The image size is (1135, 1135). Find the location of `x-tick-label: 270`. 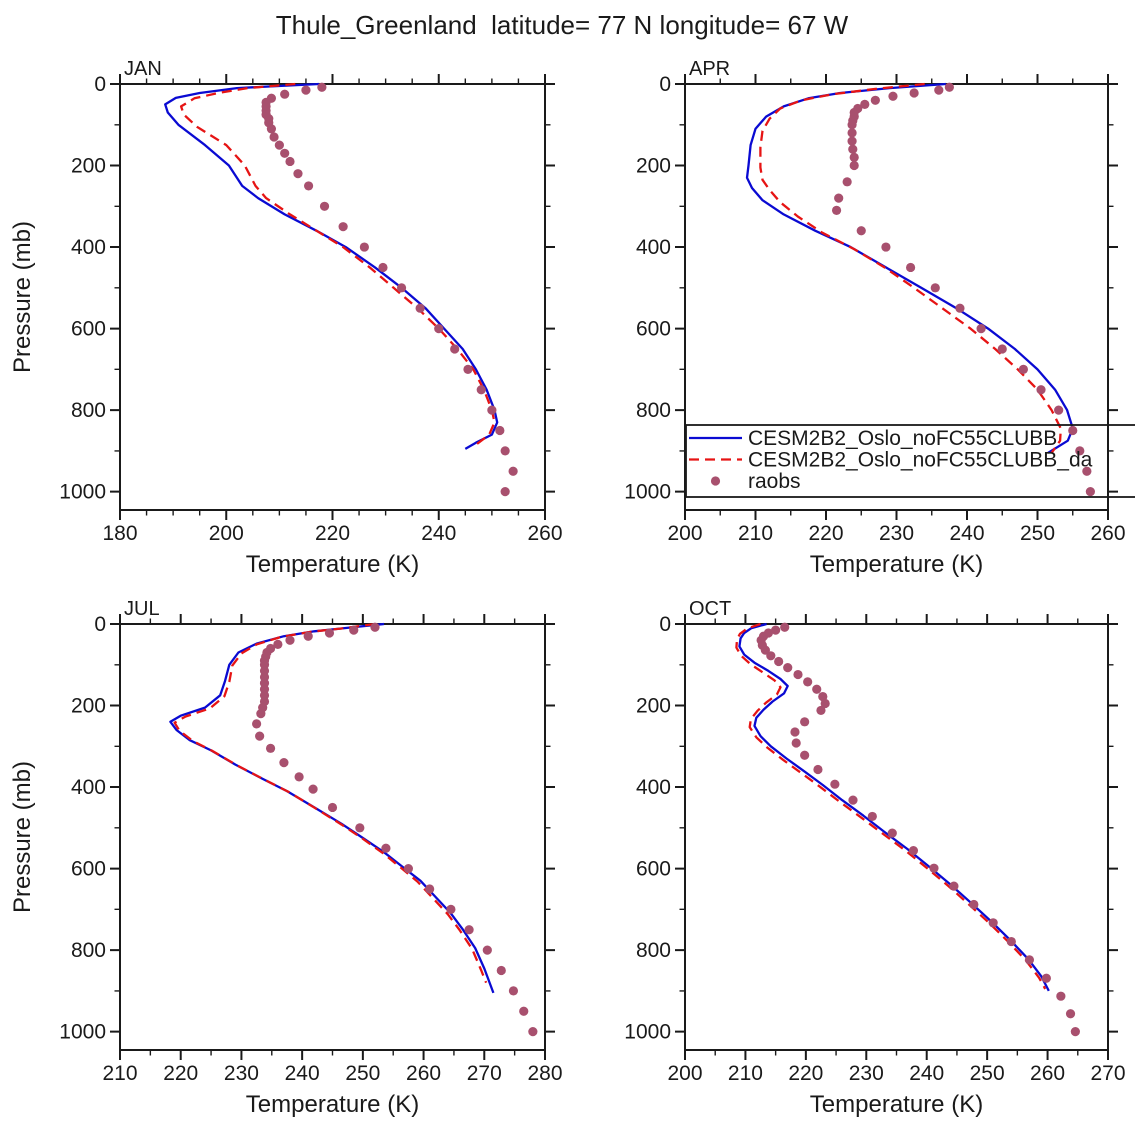

x-tick-label: 270 is located at coordinates (484, 1073).